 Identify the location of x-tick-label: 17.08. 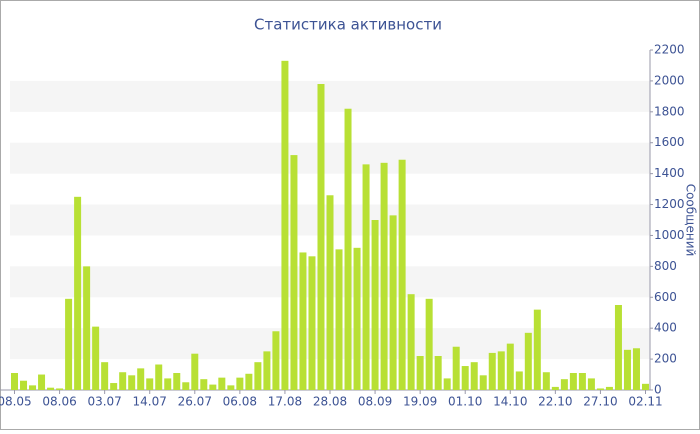
(285, 402).